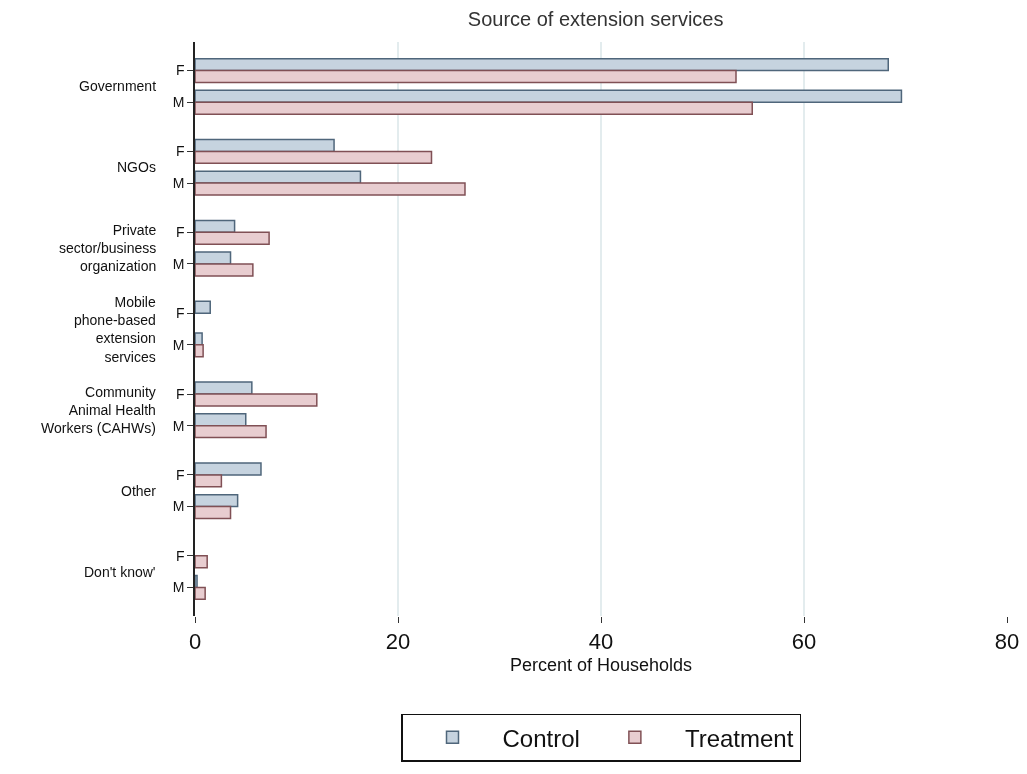 The width and height of the screenshot is (1027, 774). Describe the element at coordinates (398, 642) in the screenshot. I see `x-tick-label: 20` at that location.